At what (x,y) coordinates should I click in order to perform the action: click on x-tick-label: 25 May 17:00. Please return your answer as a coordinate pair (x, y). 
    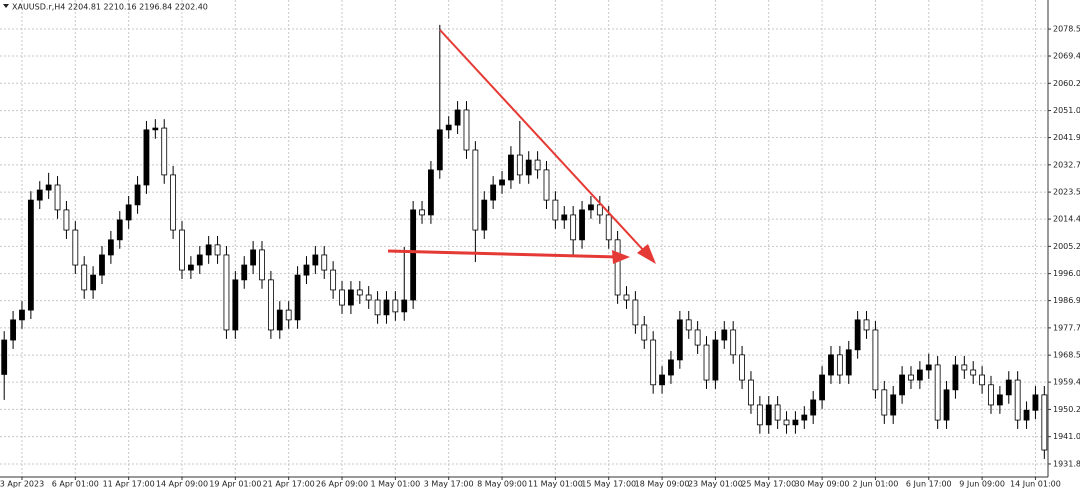
    Looking at the image, I should click on (768, 484).